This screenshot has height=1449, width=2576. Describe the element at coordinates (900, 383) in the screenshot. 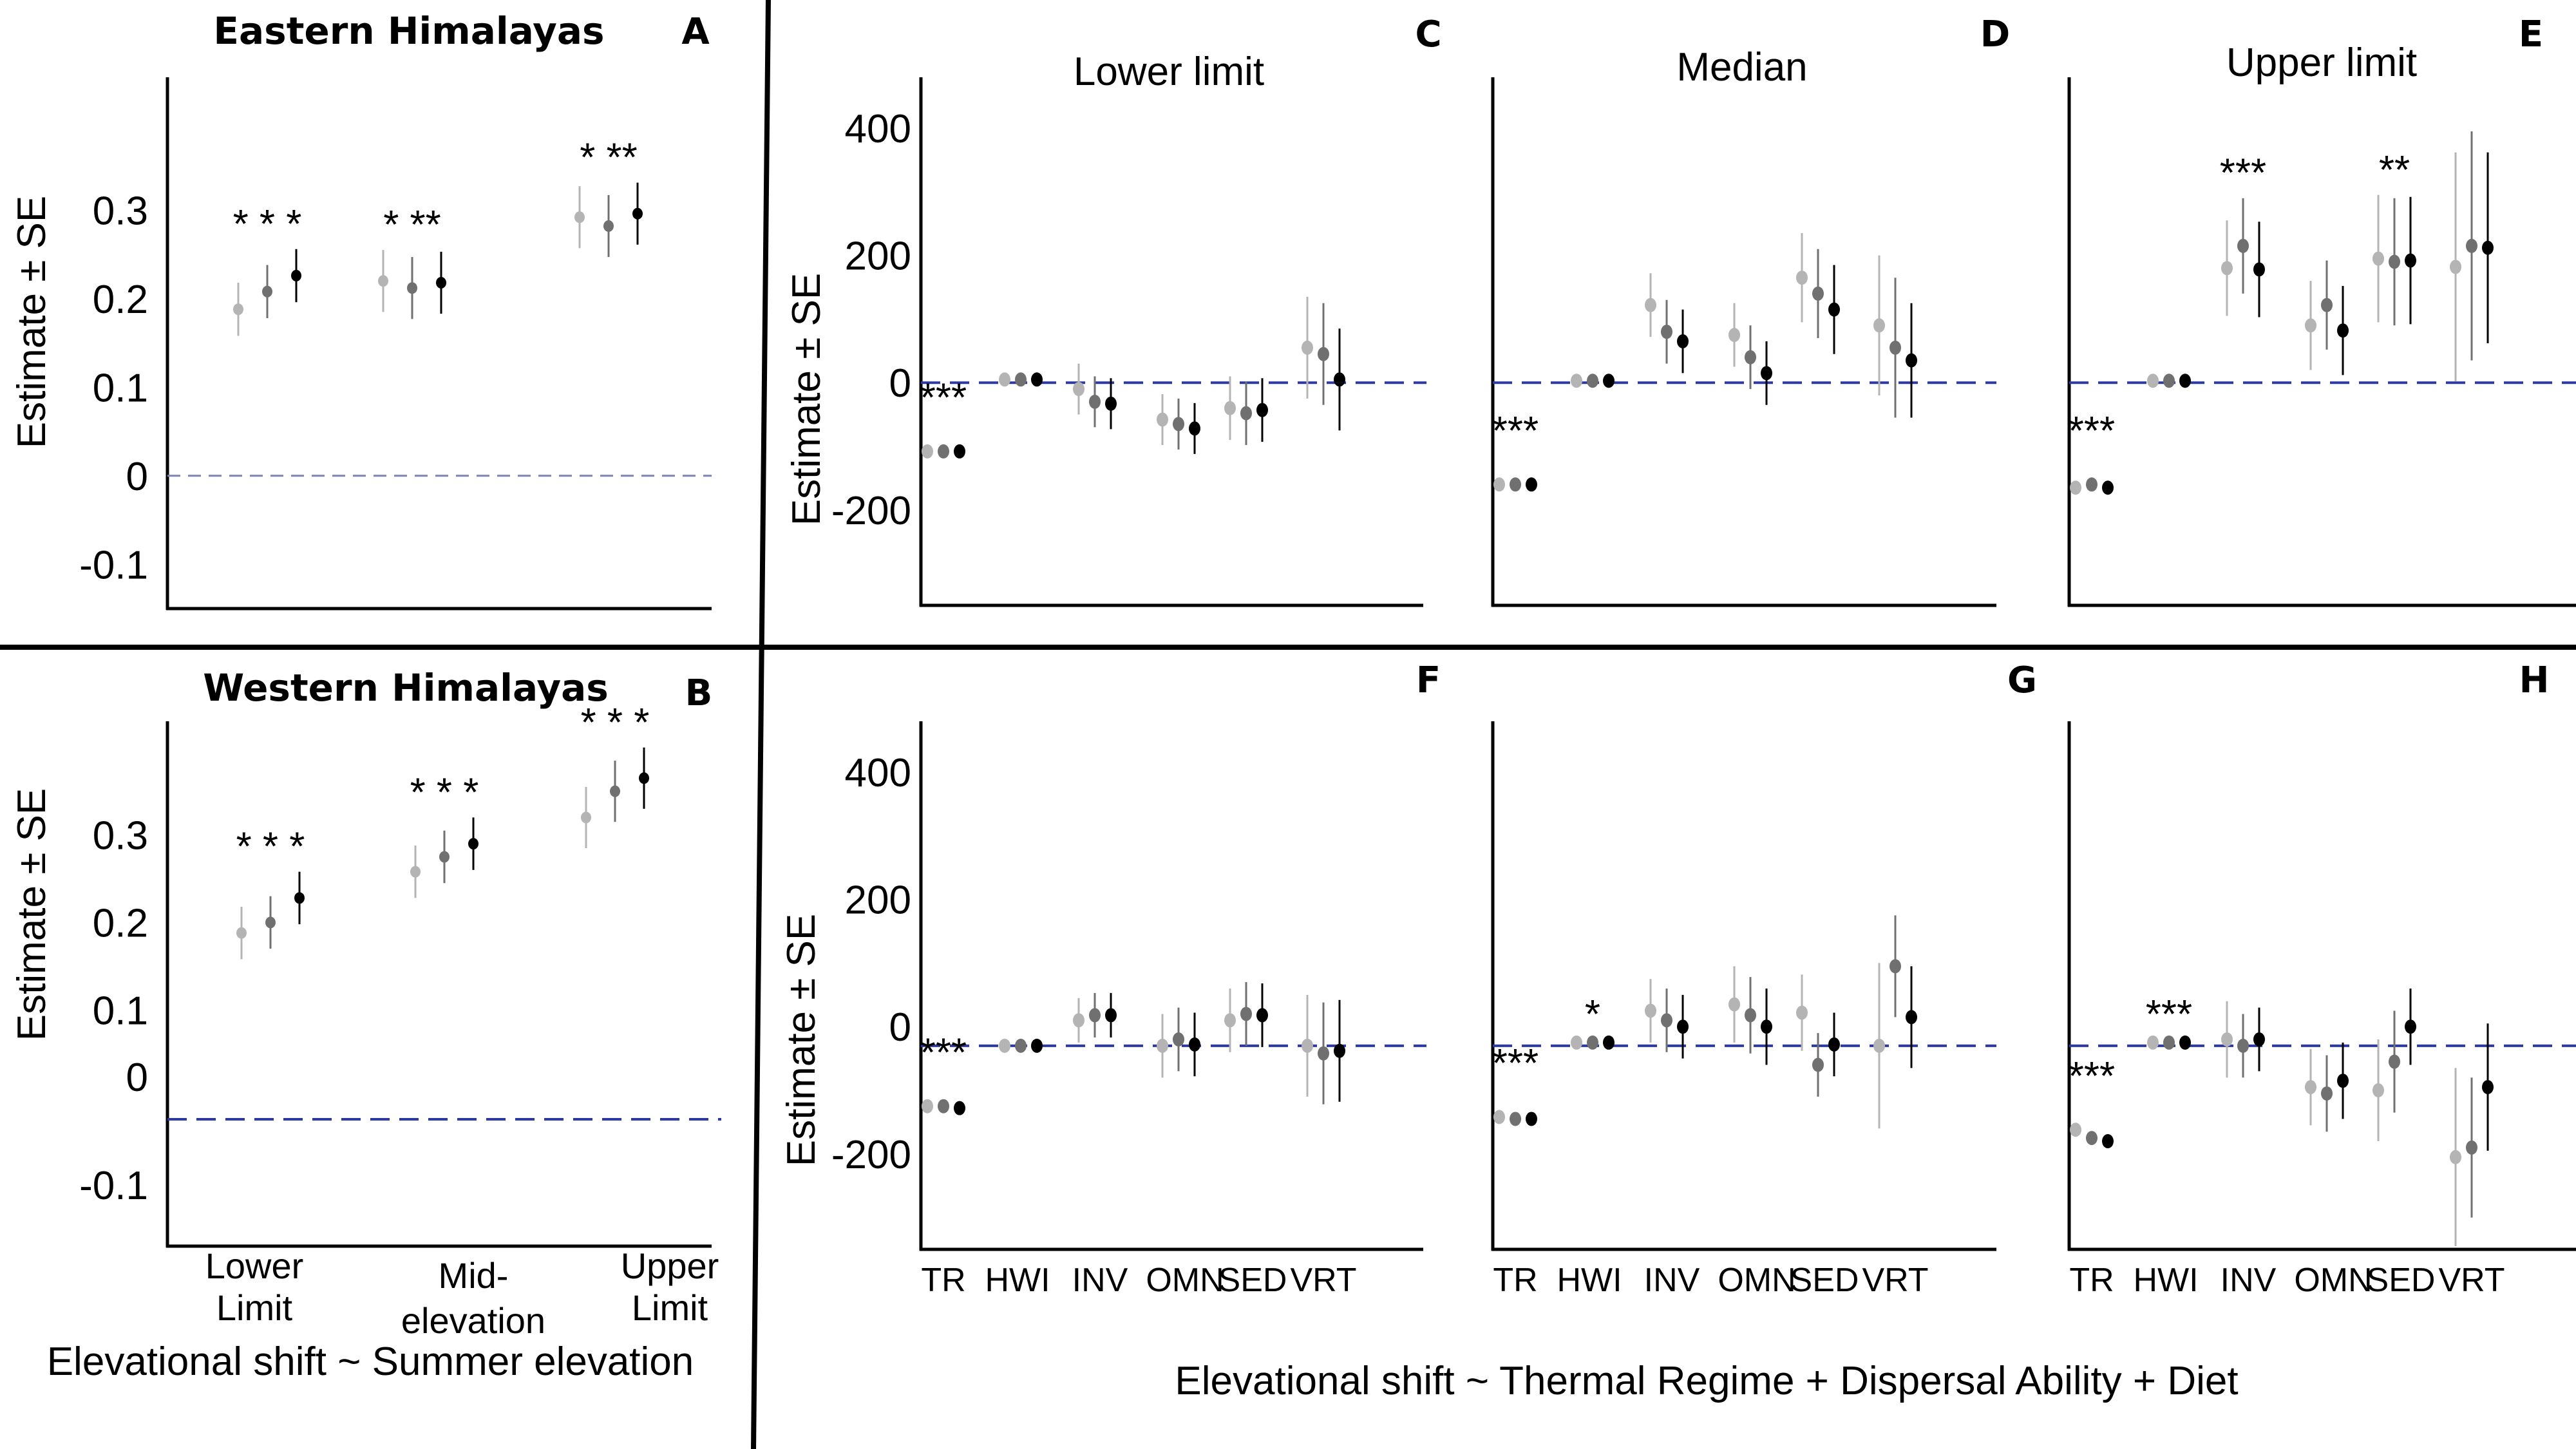

I see `y-tick-label: 0` at that location.